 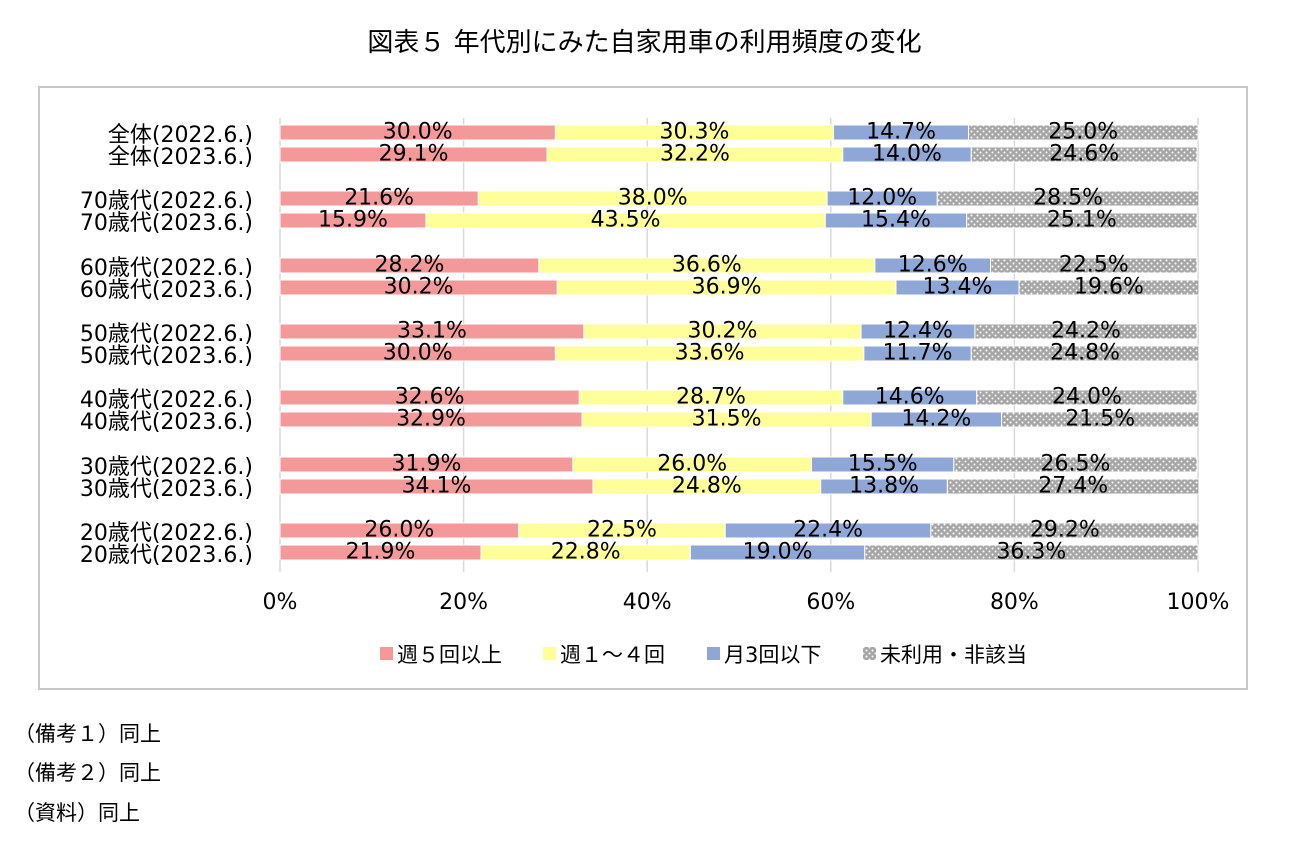 I want to click on data-label: 21.9%, so click(x=381, y=552).